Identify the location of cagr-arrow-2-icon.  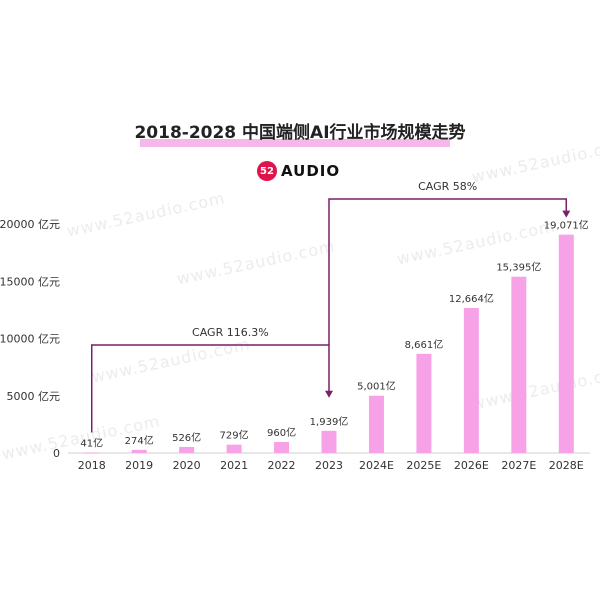
(566, 214).